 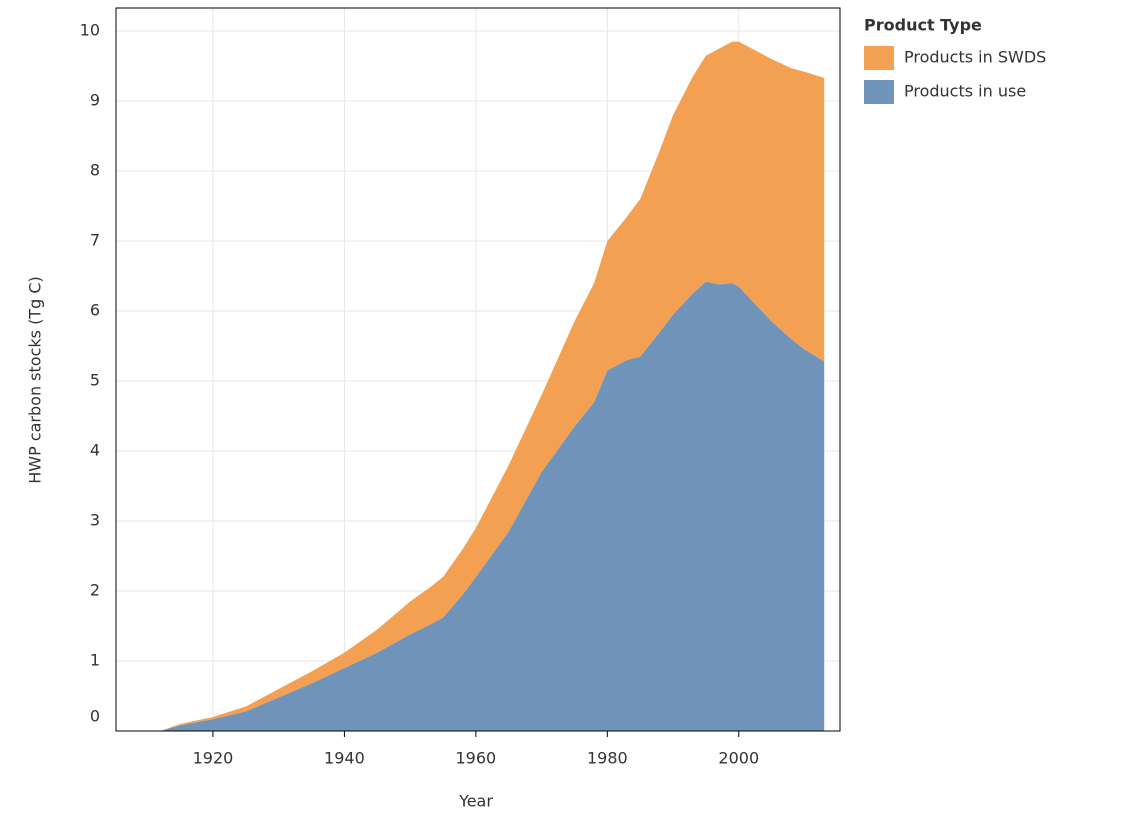 I want to click on x-tick-label: 1940, so click(x=344, y=758).